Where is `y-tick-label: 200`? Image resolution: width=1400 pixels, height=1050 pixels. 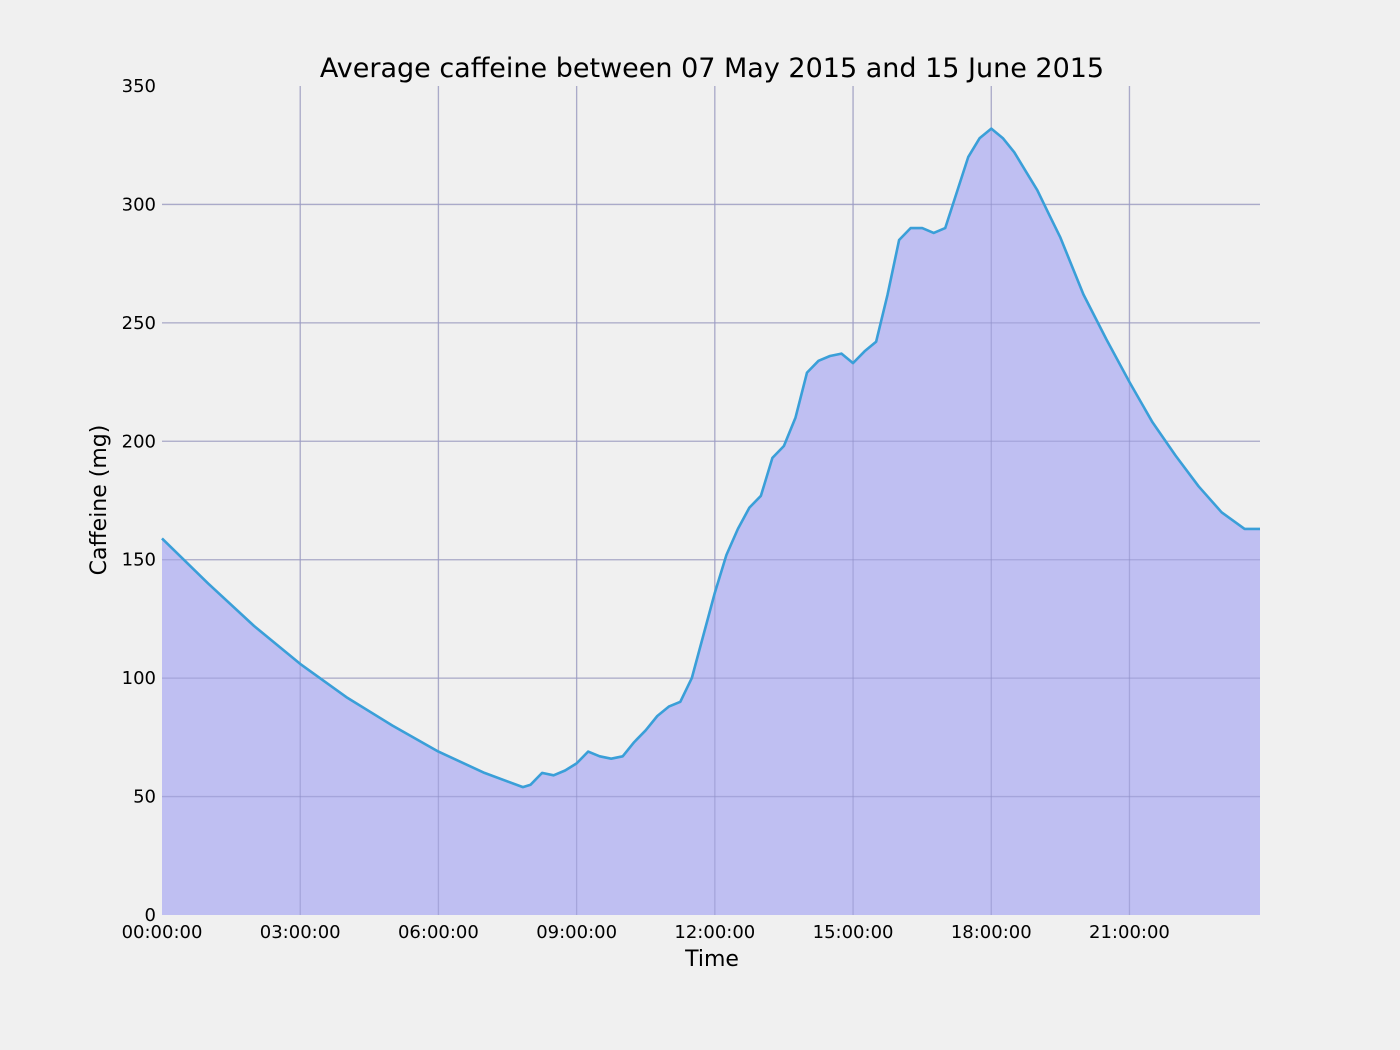
y-tick-label: 200 is located at coordinates (139, 441).